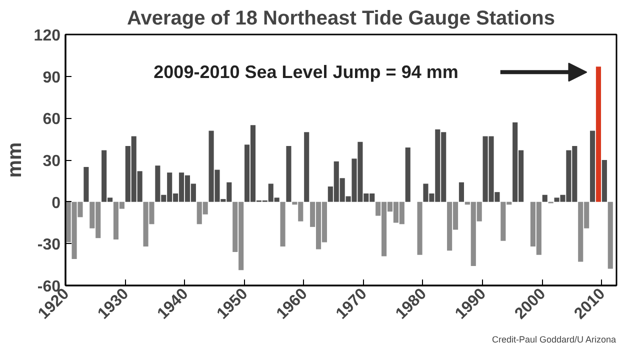 Image resolution: width=620 pixels, height=349 pixels. What do you see at coordinates (49, 245) in the screenshot?
I see `y-tick-label: -30` at bounding box center [49, 245].